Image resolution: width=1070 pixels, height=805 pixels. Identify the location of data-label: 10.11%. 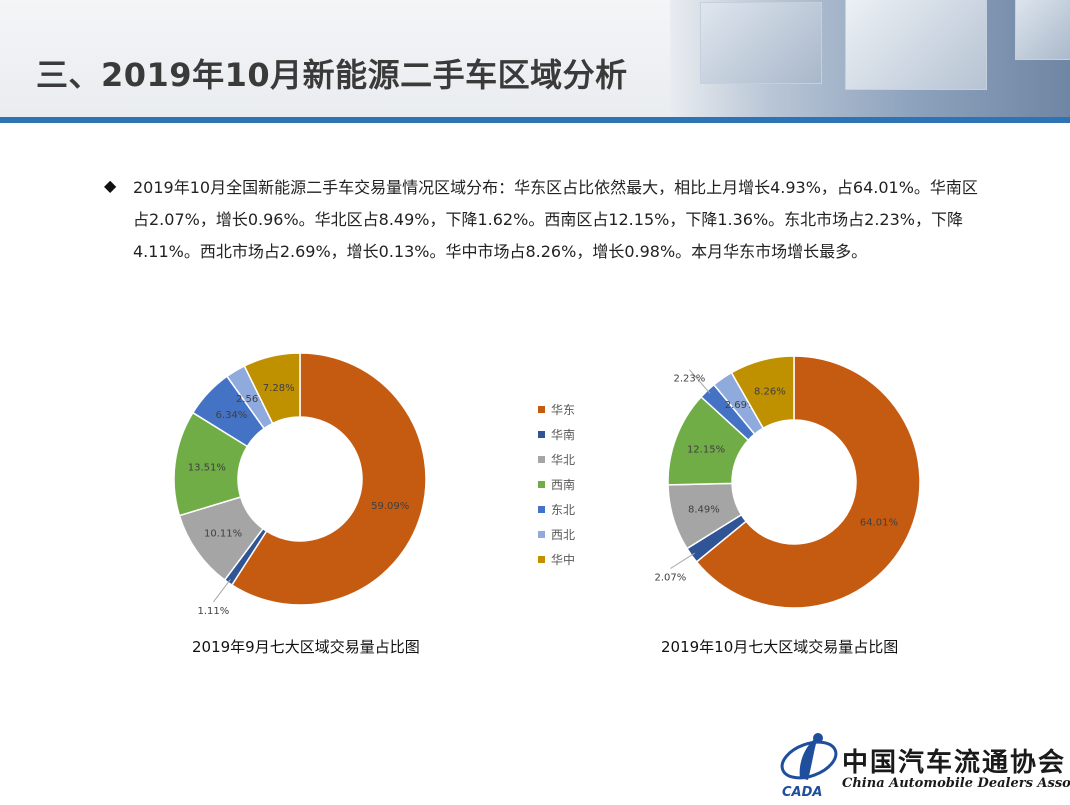
(223, 534).